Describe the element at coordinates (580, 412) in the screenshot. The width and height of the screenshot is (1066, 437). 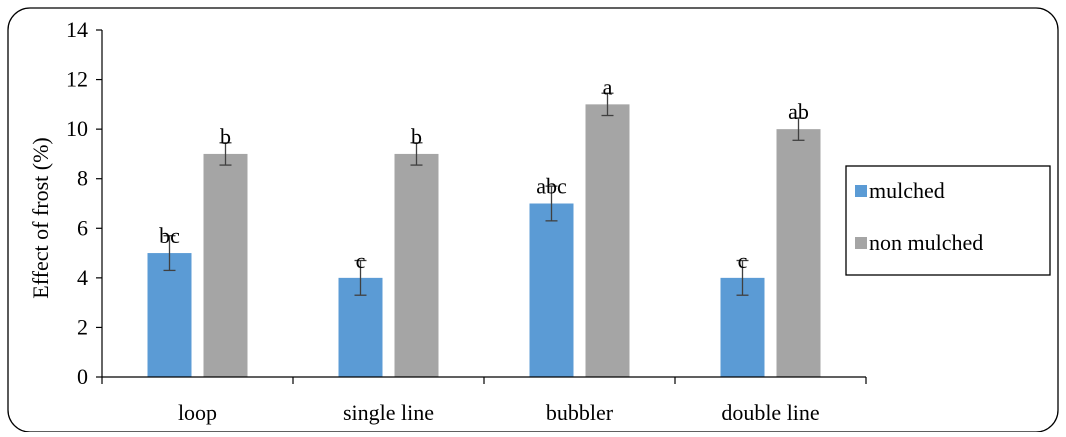
I see `x-tick-label: bubbler` at that location.